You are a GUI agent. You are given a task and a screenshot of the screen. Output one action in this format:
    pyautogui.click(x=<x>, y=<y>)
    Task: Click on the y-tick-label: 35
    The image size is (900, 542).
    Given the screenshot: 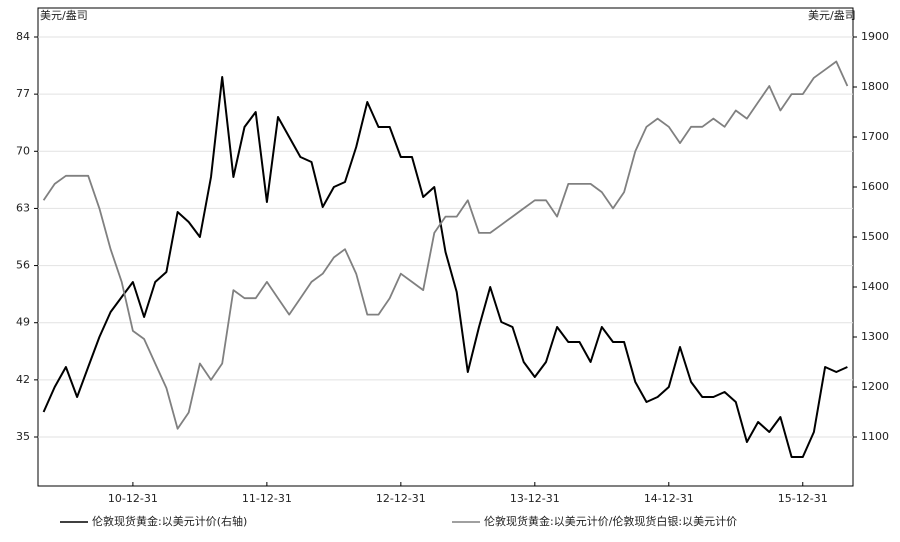 What is the action you would take?
    pyautogui.click(x=23, y=436)
    